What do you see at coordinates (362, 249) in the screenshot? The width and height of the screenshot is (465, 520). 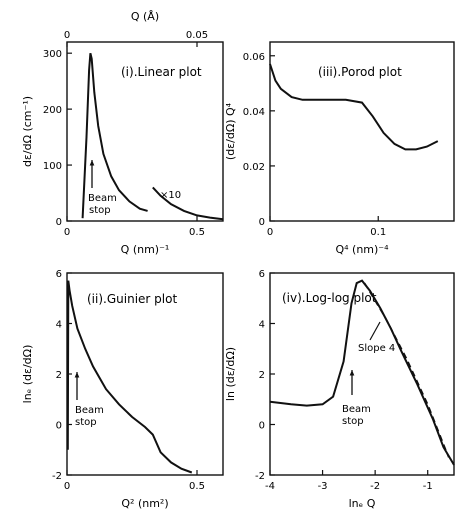 I see `x-axis-label: Q⁴ (nm)⁻⁴` at bounding box center [362, 249].